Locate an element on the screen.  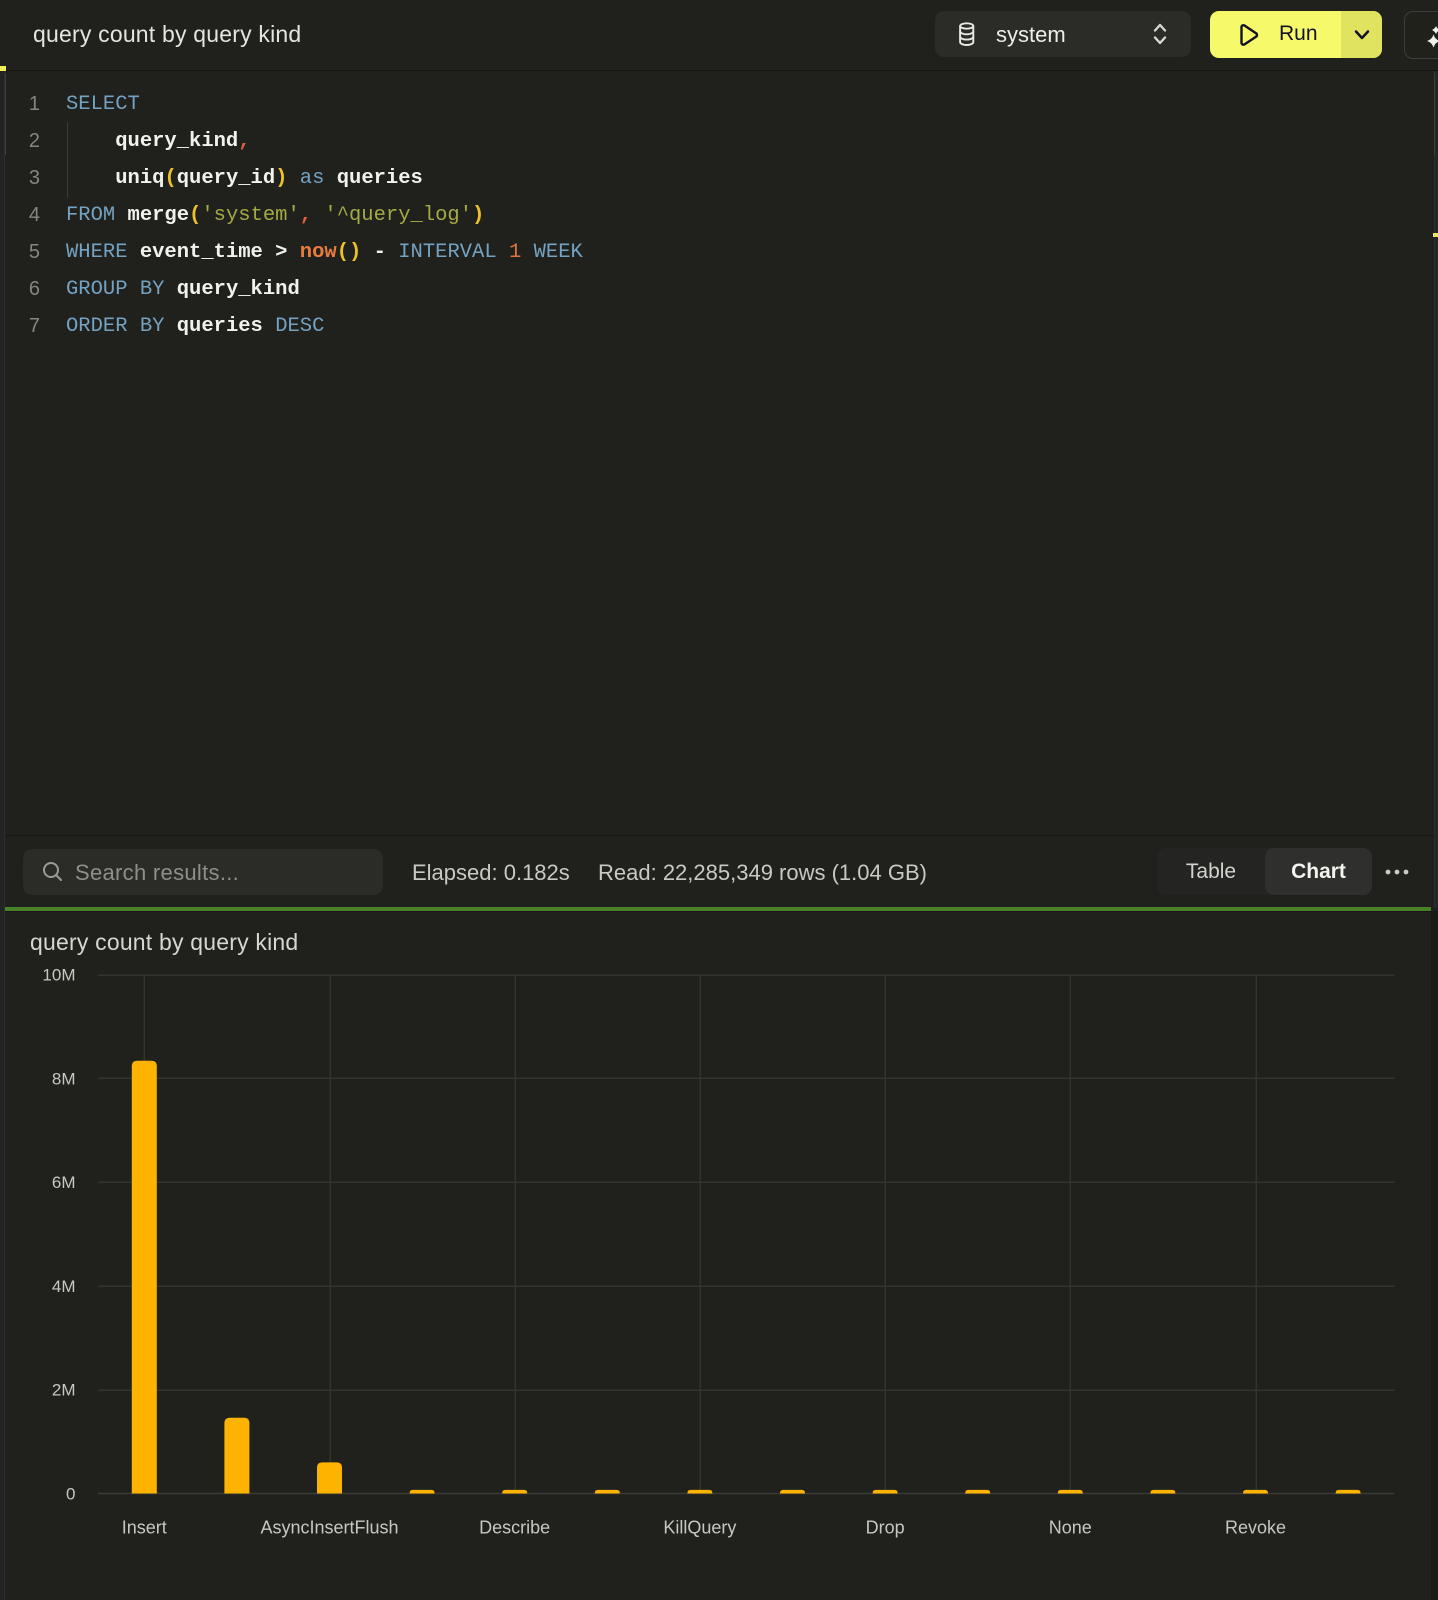
svg-text: 10M is located at coordinates (58, 975).